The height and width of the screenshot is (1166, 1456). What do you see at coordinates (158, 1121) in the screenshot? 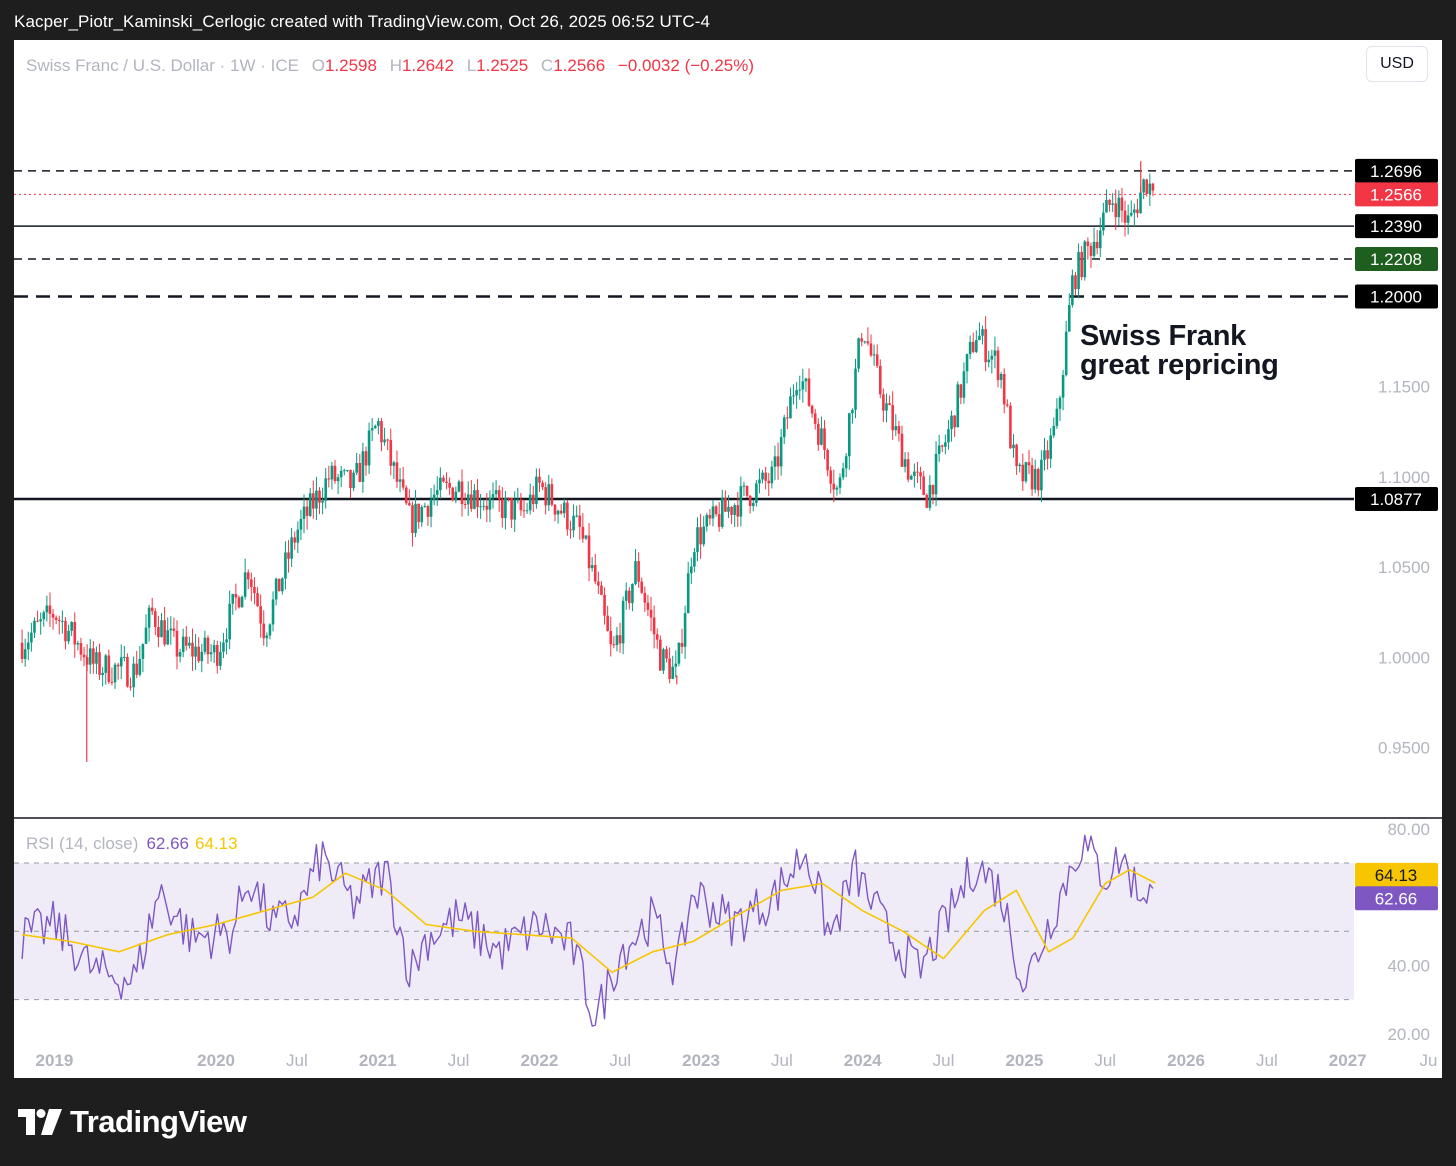
I see `brand-wordmark: TradingView` at bounding box center [158, 1121].